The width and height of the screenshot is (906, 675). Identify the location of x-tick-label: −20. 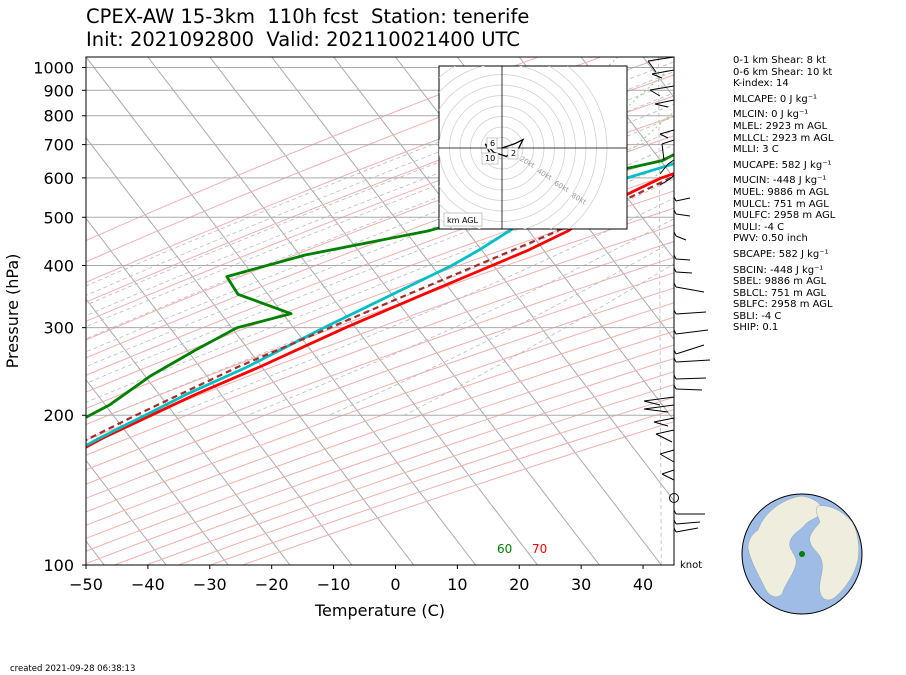
(272, 584).